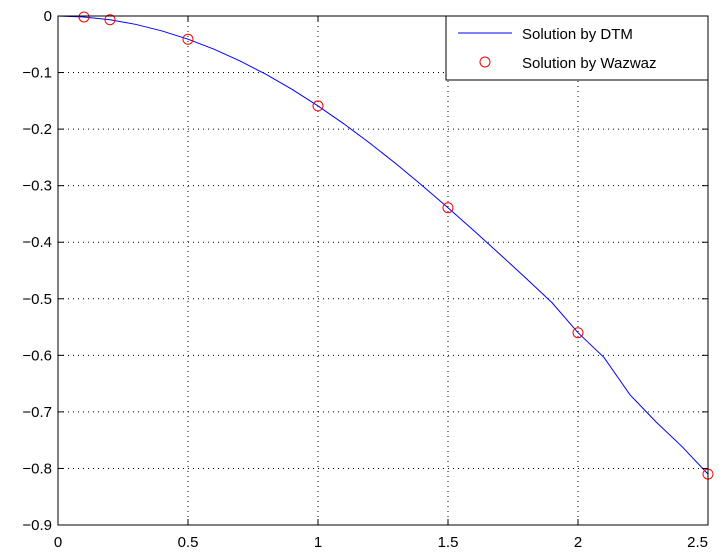 This screenshot has height=558, width=722. I want to click on x-tick-label: 1.5, so click(448, 542).